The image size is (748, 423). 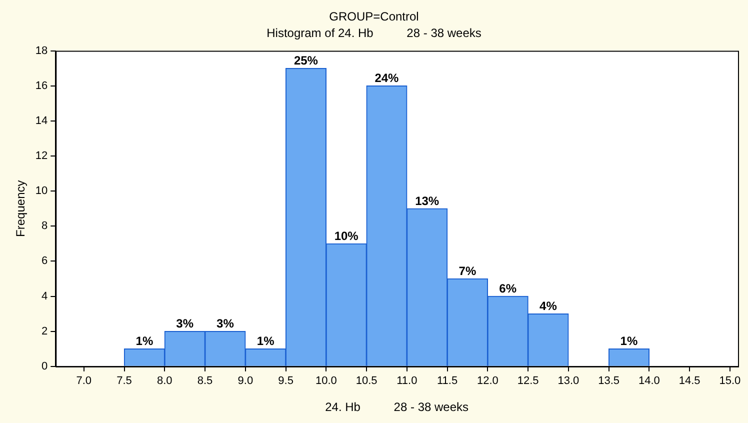 What do you see at coordinates (41, 156) in the screenshot?
I see `y-tick-label: 12` at bounding box center [41, 156].